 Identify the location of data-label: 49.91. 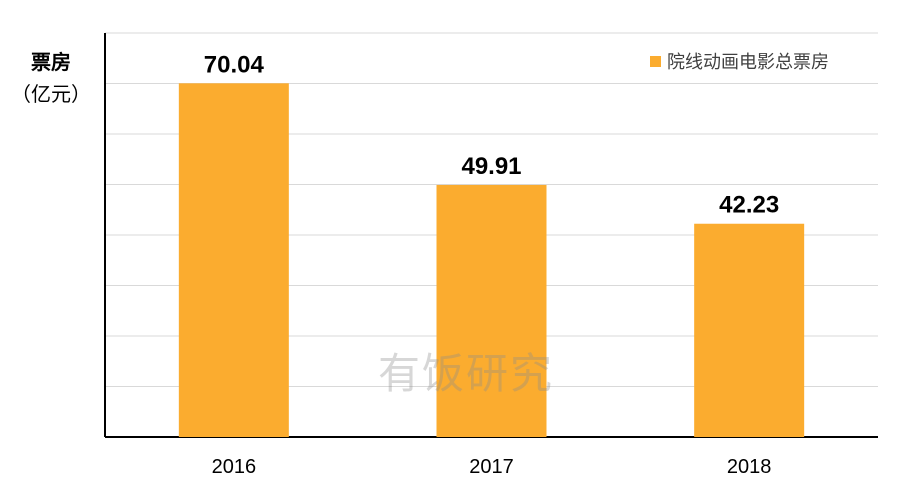
(491, 166).